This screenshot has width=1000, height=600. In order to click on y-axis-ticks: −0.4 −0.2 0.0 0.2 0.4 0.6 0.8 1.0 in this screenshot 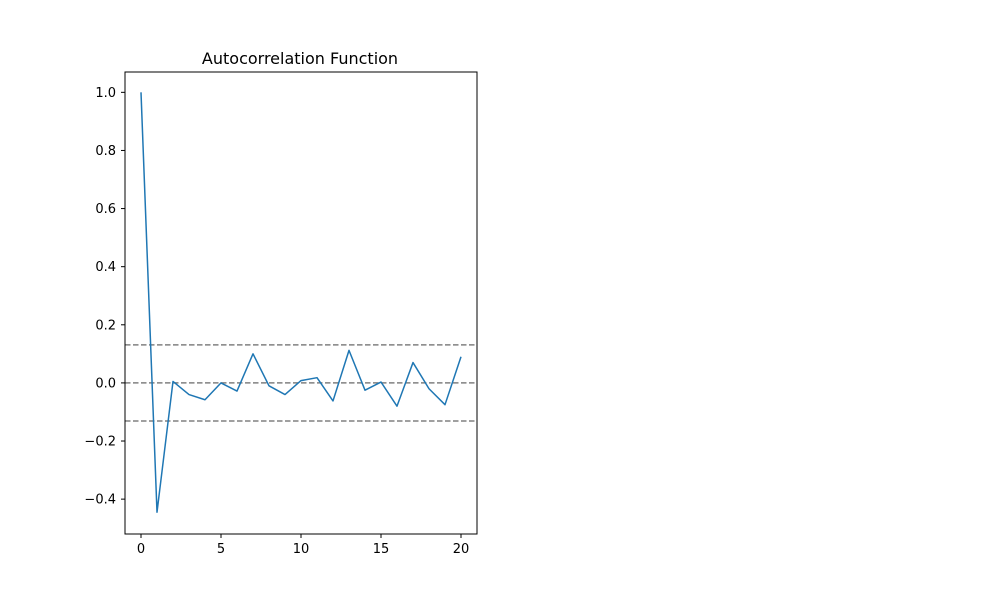, I will do `click(104, 297)`.